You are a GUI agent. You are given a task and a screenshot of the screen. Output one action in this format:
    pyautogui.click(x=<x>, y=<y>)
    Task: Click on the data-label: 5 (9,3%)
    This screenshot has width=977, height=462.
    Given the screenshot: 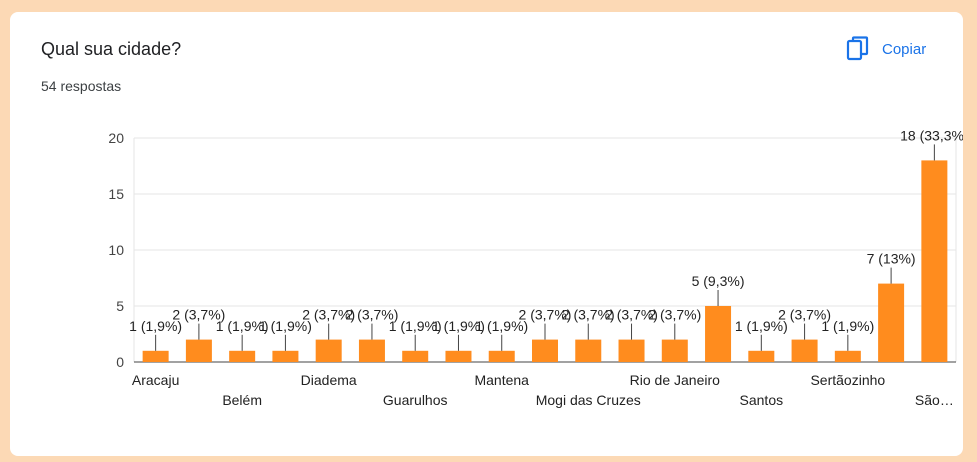 What is the action you would take?
    pyautogui.click(x=718, y=281)
    